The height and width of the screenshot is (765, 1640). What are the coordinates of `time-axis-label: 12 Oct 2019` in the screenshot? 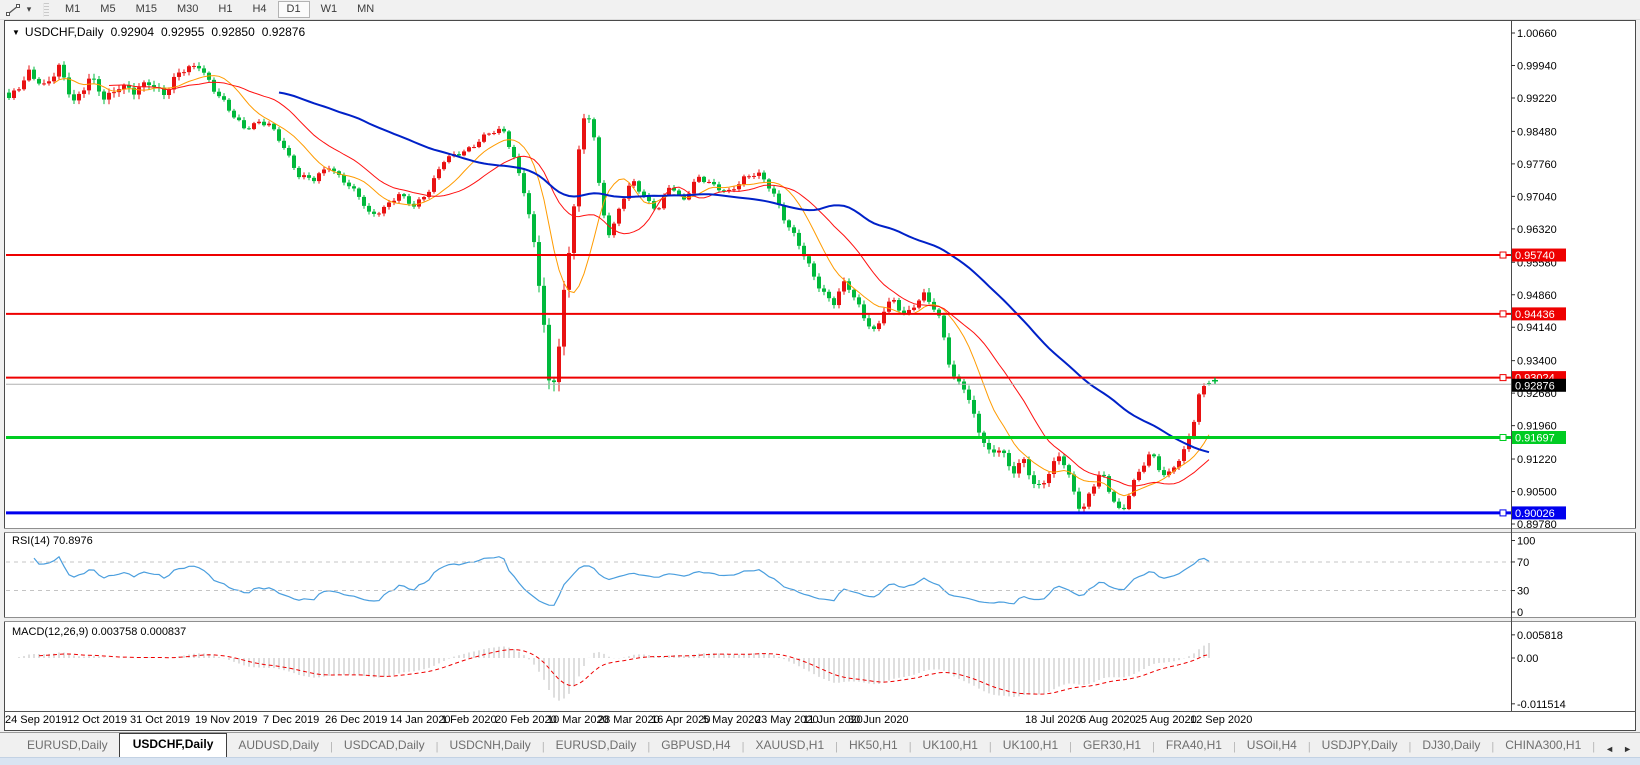 It's located at (97, 720).